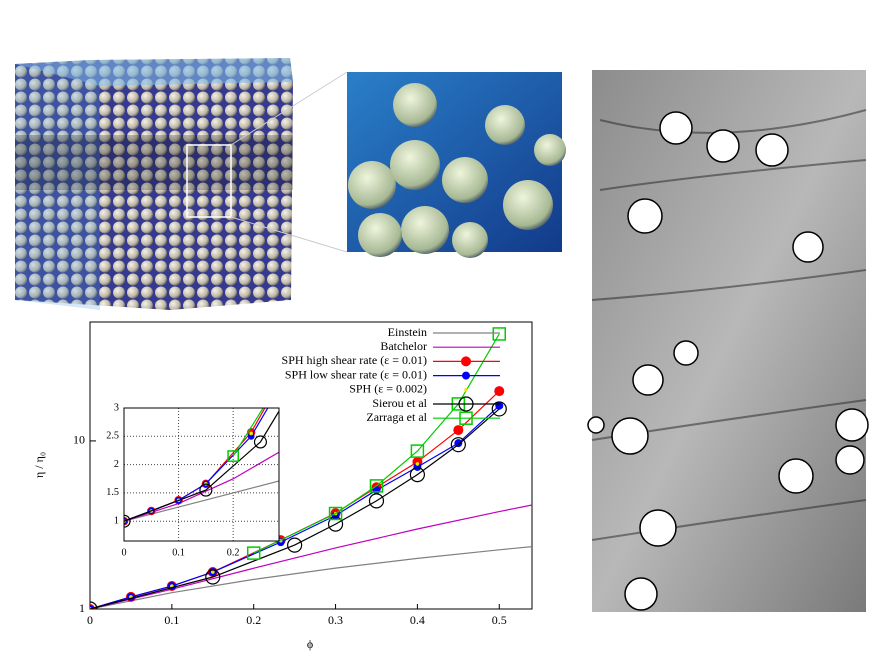  What do you see at coordinates (310, 644) in the screenshot?
I see `x-axis-label: ϕ` at bounding box center [310, 644].